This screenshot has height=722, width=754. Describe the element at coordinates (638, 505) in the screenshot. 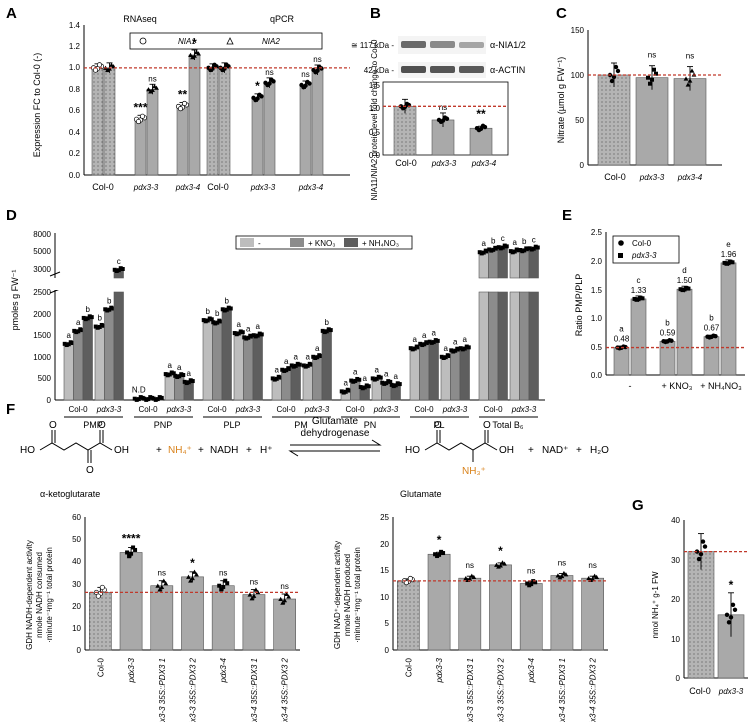

I see `panel-label-g: G` at that location.